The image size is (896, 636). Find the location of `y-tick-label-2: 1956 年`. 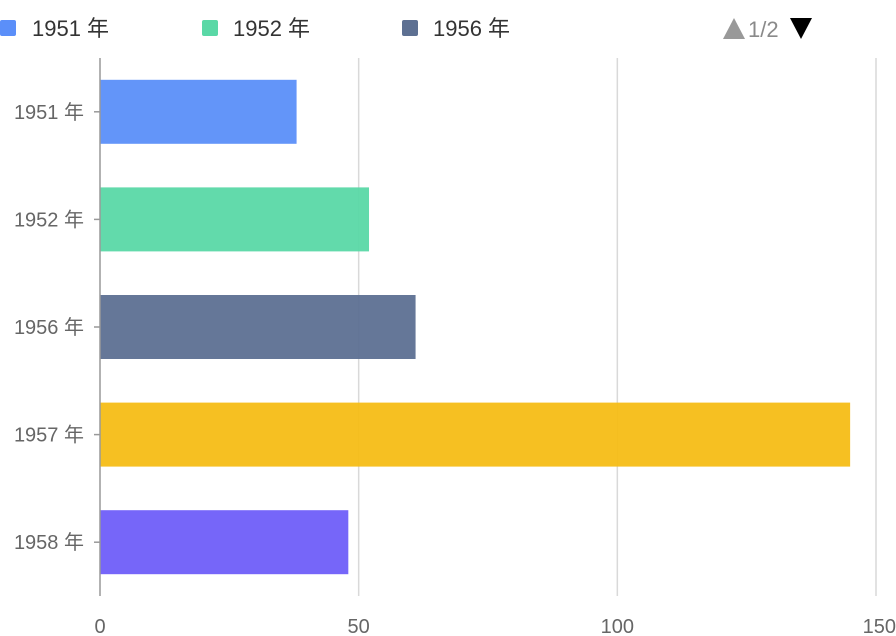

y-tick-label-2: 1956 年 is located at coordinates (49, 327).